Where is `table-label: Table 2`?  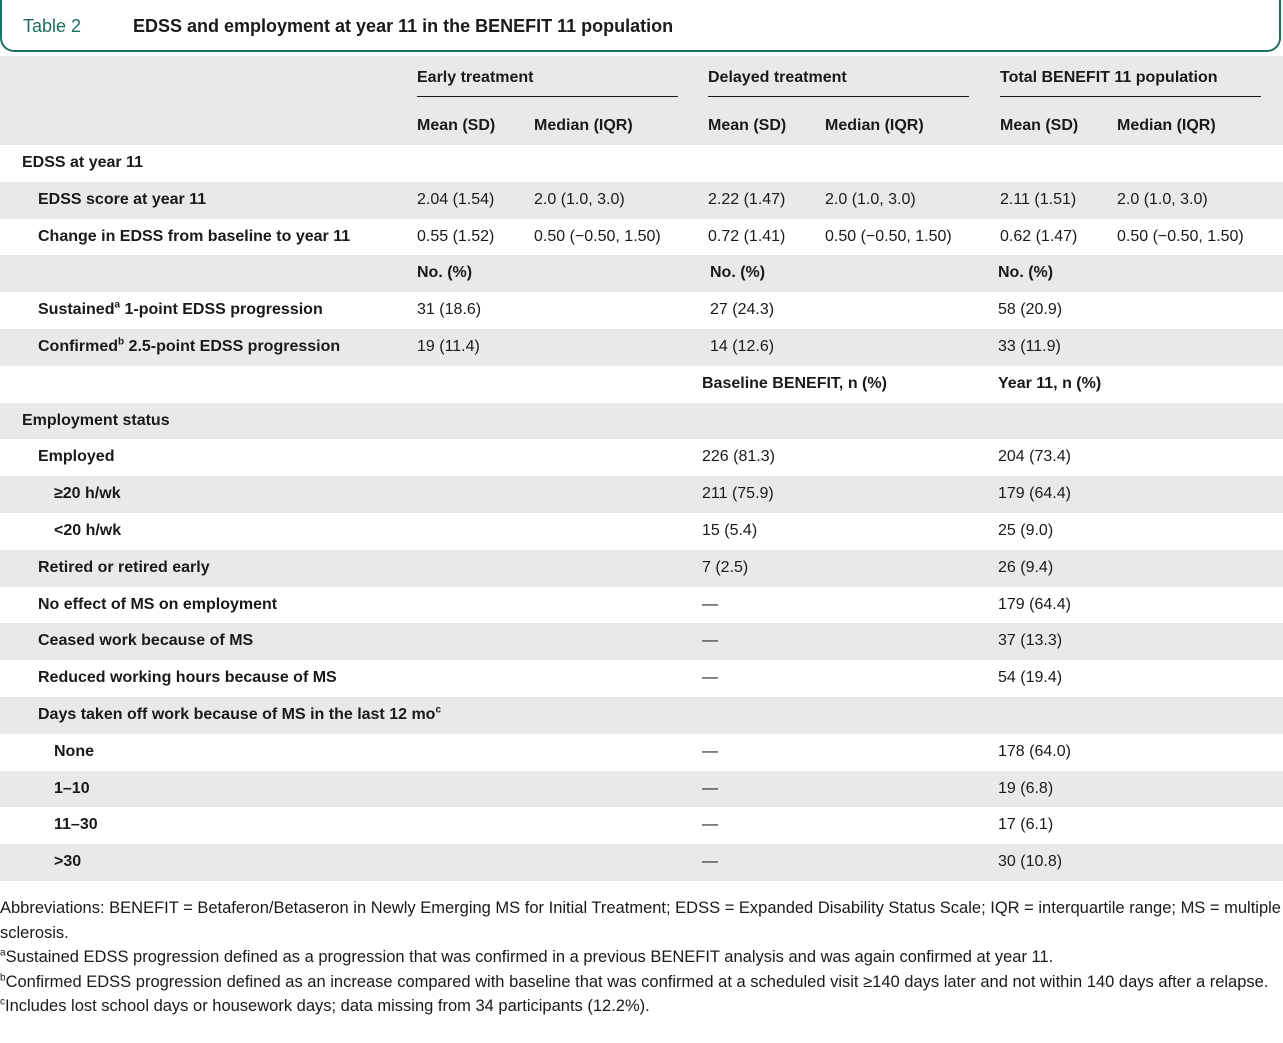 table-label: Table 2 is located at coordinates (52, 26).